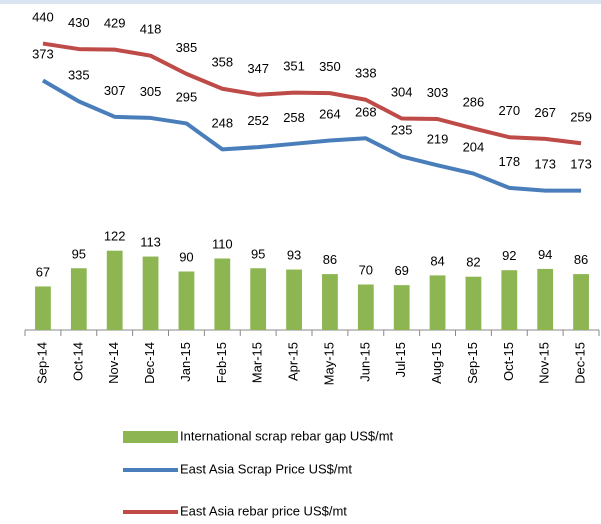  What do you see at coordinates (41, 363) in the screenshot?
I see `x-tick-label: Sep-14` at bounding box center [41, 363].